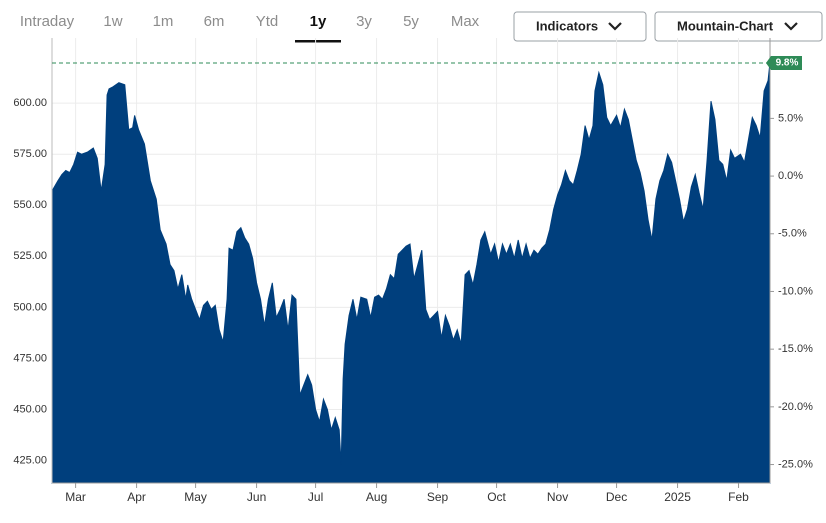 The image size is (826, 523). I want to click on y2-tick-label: -5.0%, so click(792, 234).